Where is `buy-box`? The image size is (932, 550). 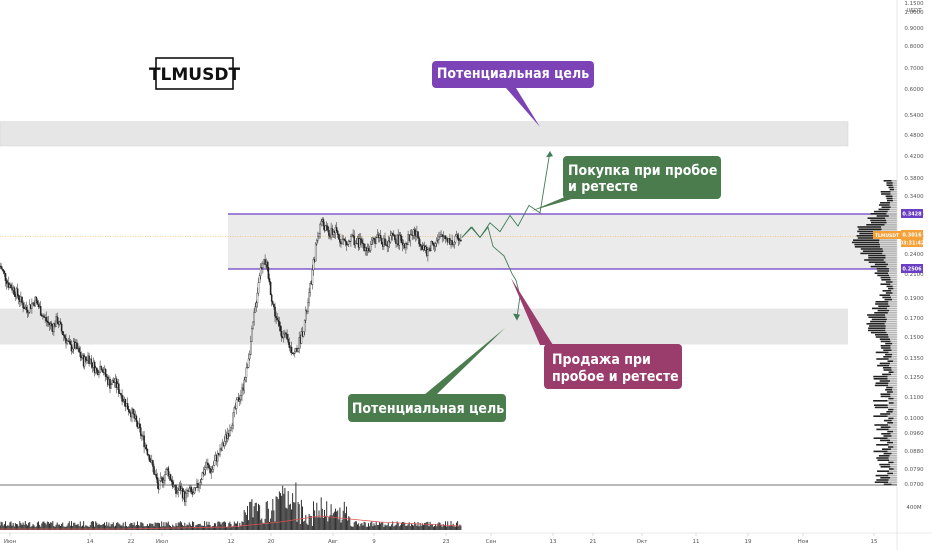 buy-box is located at coordinates (642, 177).